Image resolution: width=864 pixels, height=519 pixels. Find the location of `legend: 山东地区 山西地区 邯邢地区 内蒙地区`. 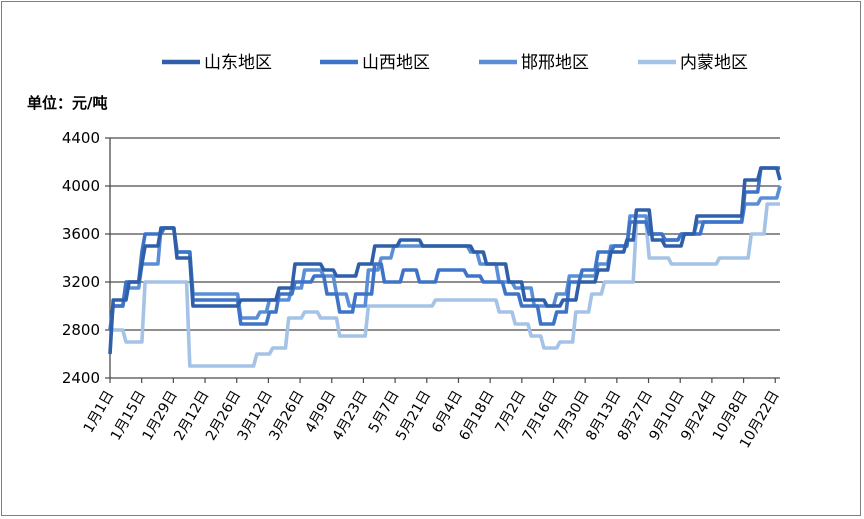

legend: 山东地区 山西地区 邯邢地区 内蒙地区 is located at coordinates (455, 63).